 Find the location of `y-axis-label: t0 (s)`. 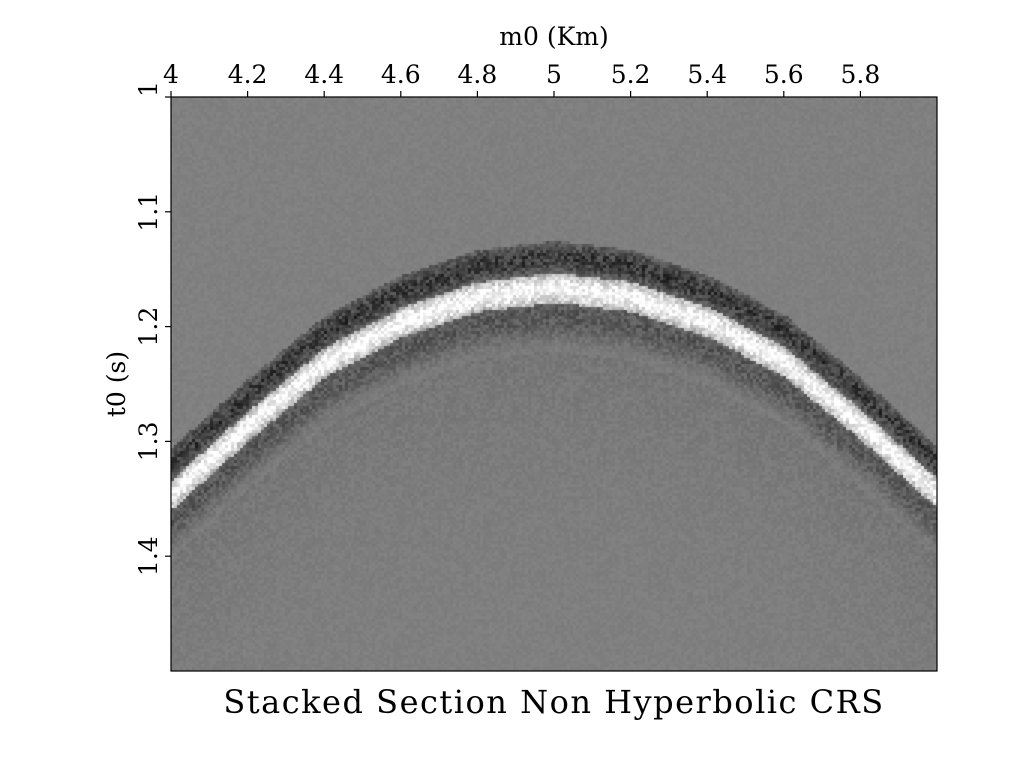

y-axis-label: t0 (s) is located at coordinates (116, 384).